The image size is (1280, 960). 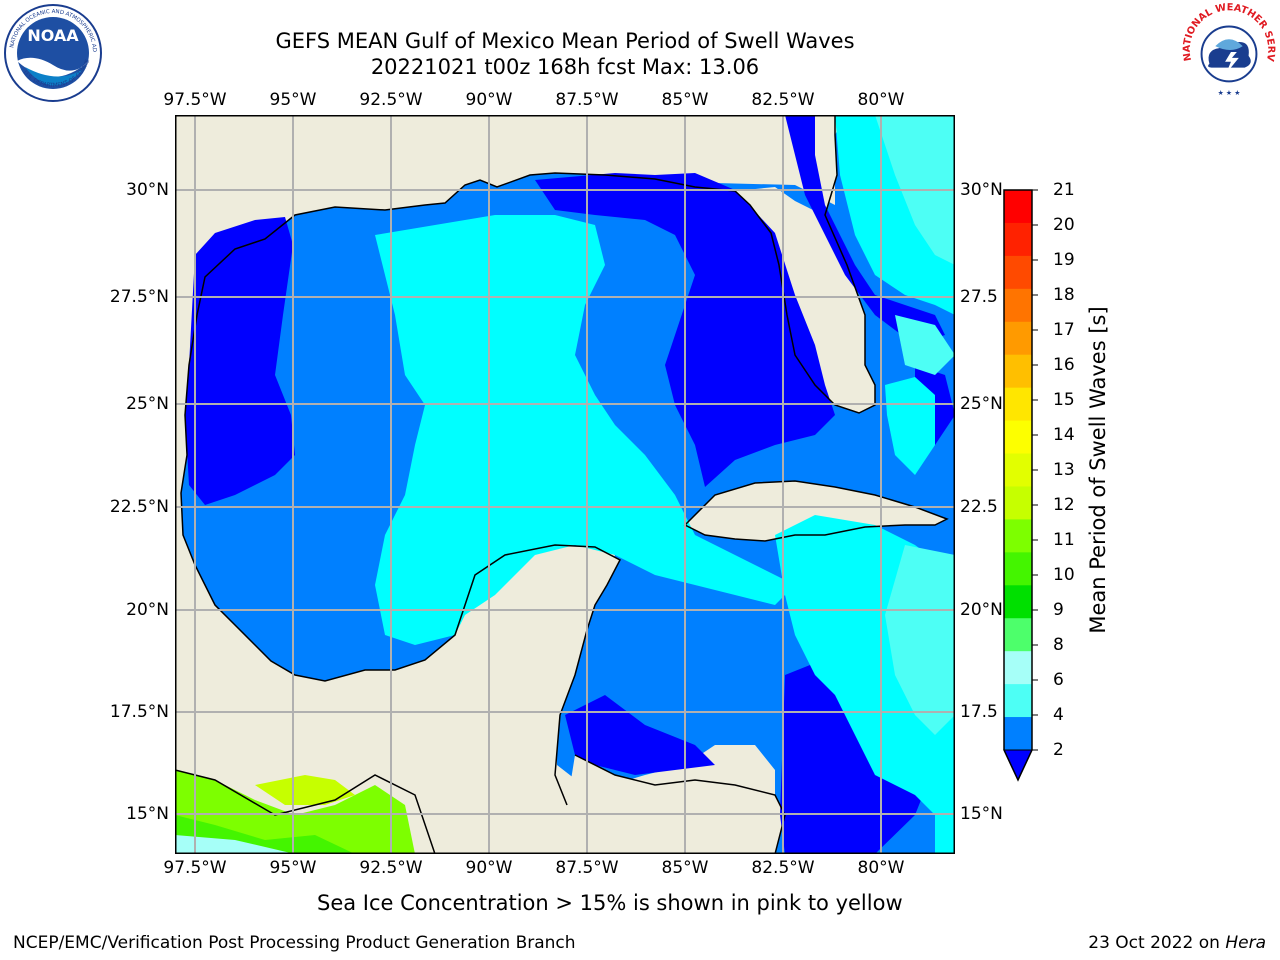 What do you see at coordinates (1058, 645) in the screenshot?
I see `colorbar-tick-label: 8` at bounding box center [1058, 645].